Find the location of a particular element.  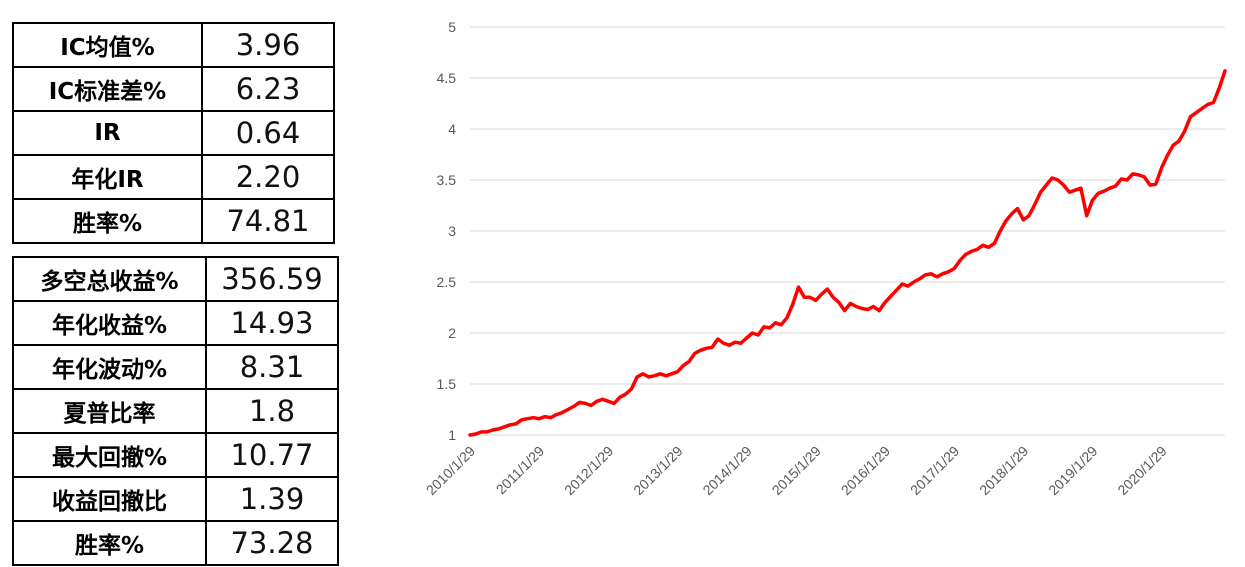

ic-stat-row: 年化IR 2.20 is located at coordinates (173, 177).